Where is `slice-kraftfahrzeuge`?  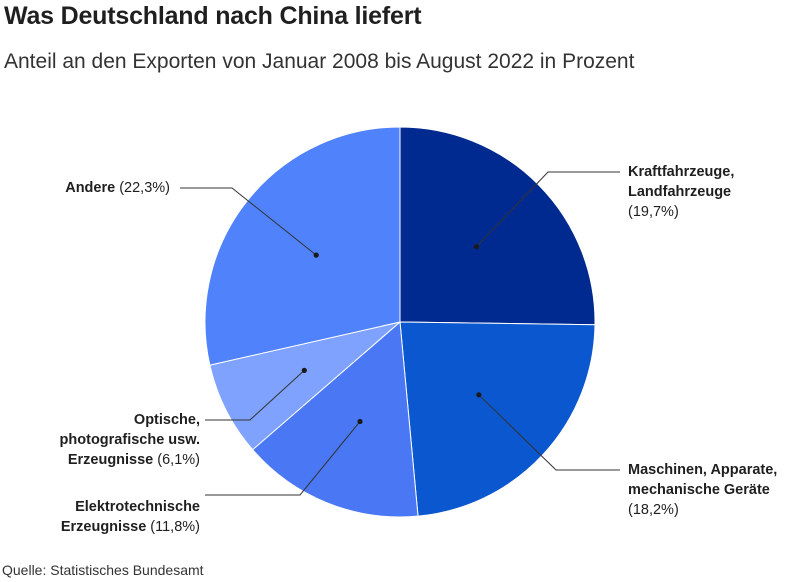
slice-kraftfahrzeuge is located at coordinates (497, 226).